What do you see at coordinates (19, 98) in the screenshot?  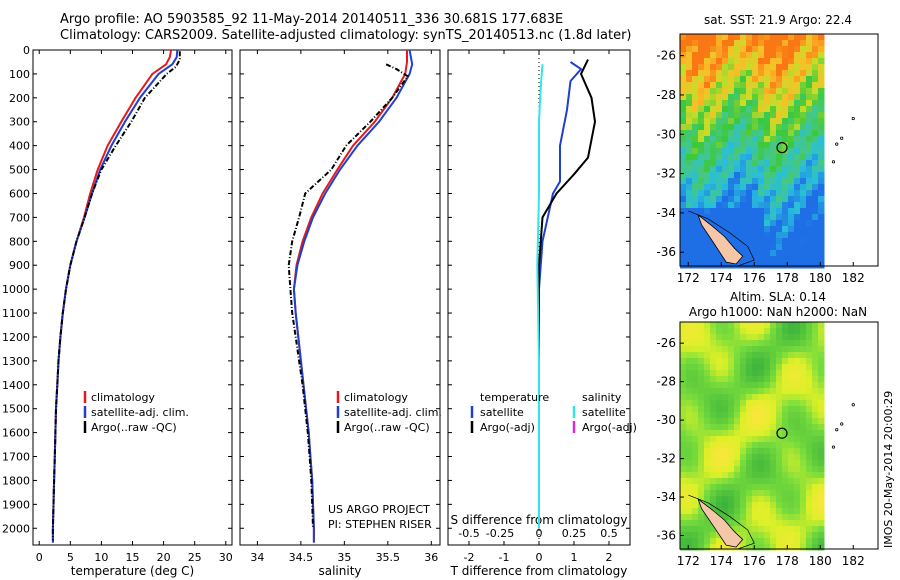 I see `depth-tick-label: 200` at bounding box center [19, 98].